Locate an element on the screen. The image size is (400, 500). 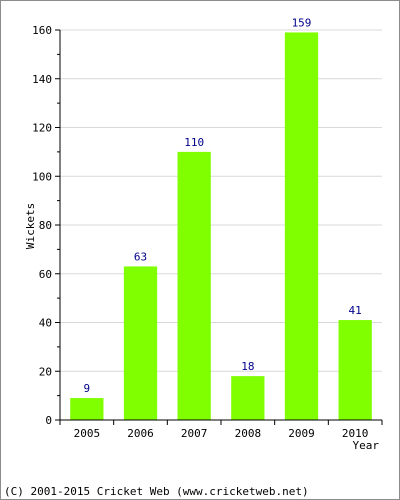
x-tick-label-2006: 2006 is located at coordinates (140, 433).